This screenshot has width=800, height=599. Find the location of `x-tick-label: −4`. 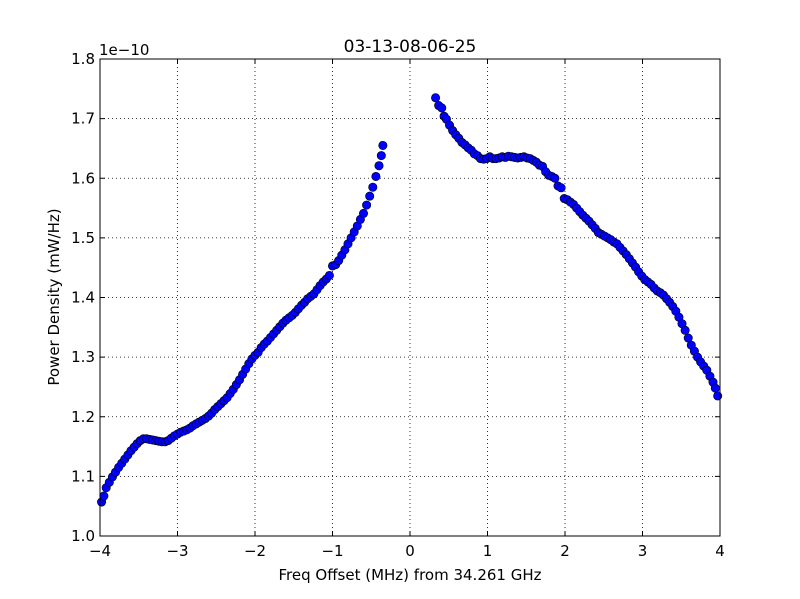

x-tick-label: −4 is located at coordinates (100, 551).